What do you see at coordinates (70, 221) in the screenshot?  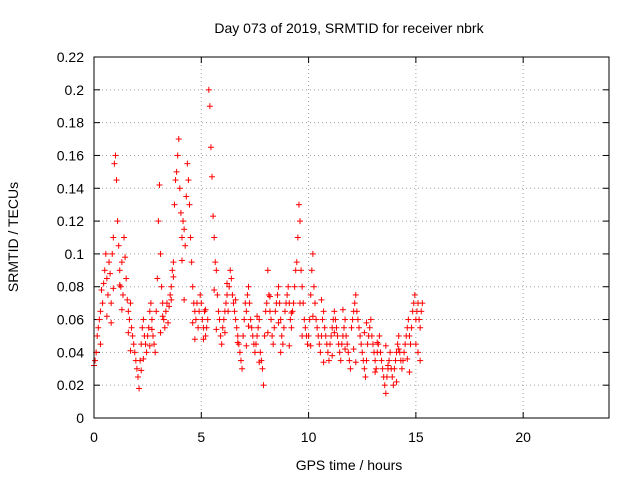 I see `y-tick-label: 0.12` at bounding box center [70, 221].